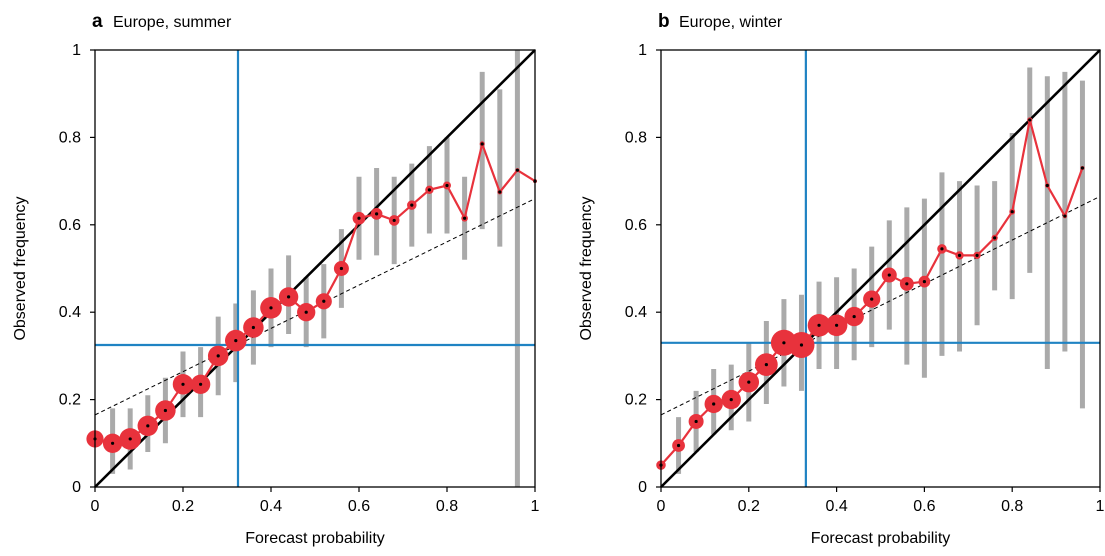  I want to click on panel-letter: a, so click(97, 21).